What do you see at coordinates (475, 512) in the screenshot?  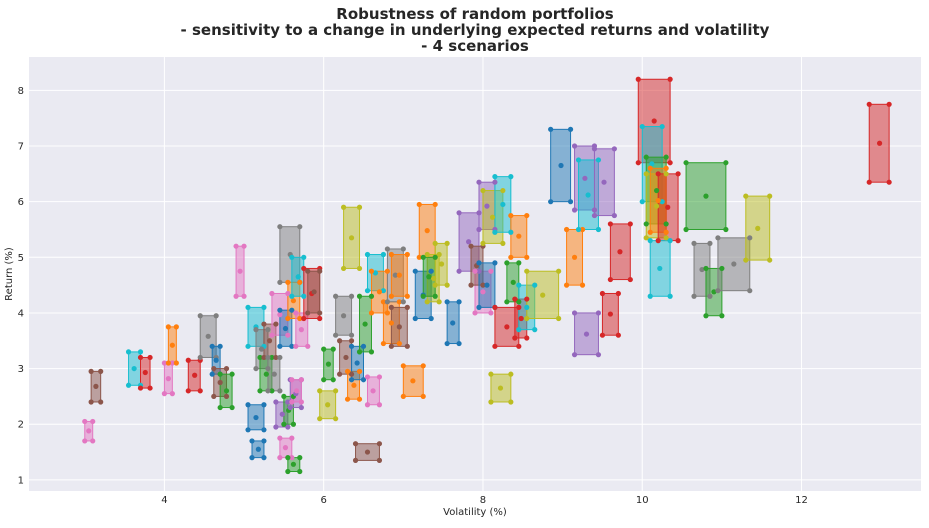 I see `x-axis-label: Volatility (%)` at bounding box center [475, 512].